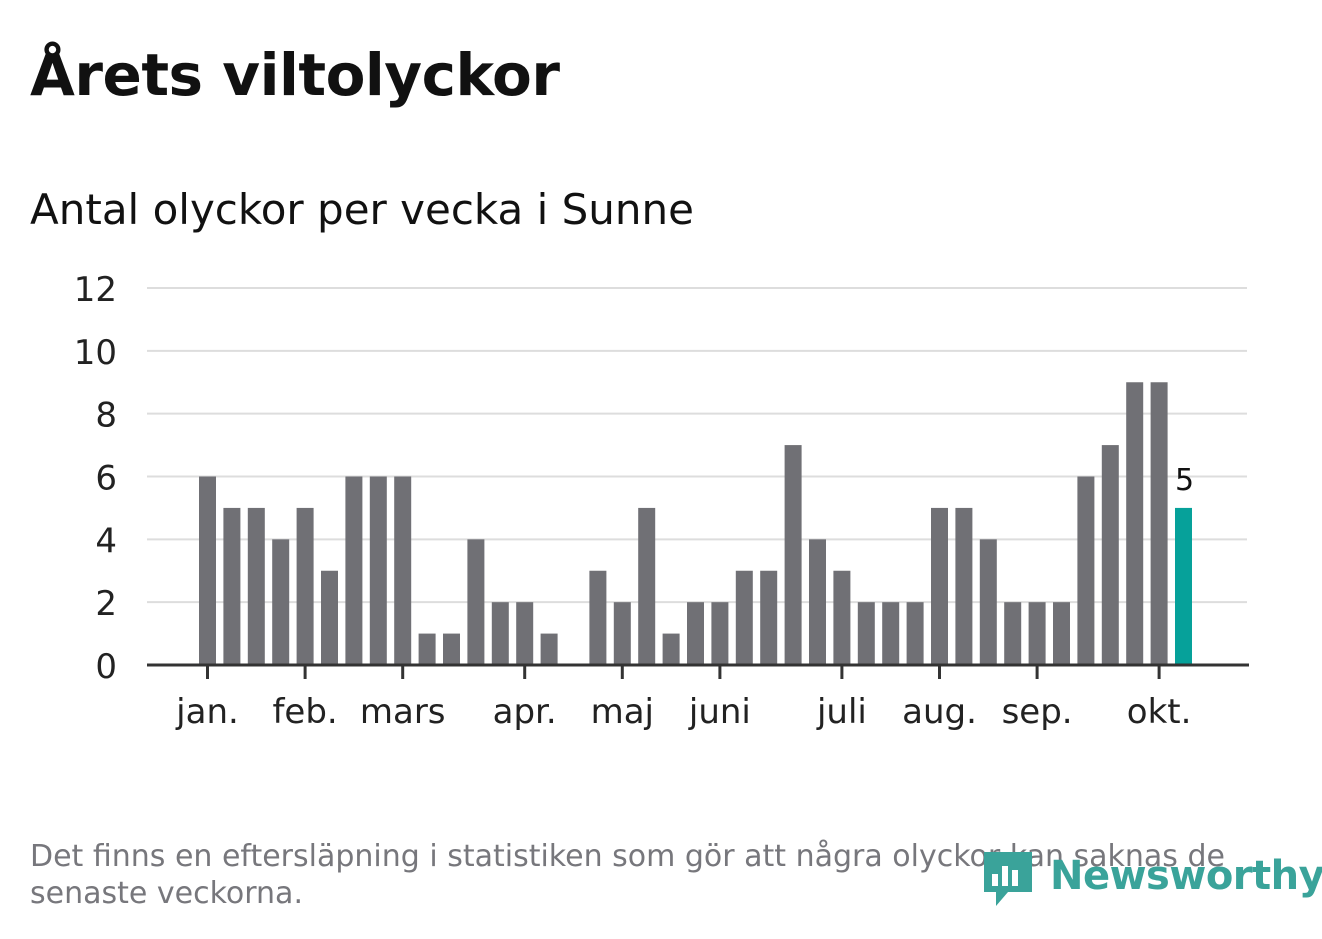 The height and width of the screenshot is (939, 1322). Describe the element at coordinates (841, 712) in the screenshot. I see `x-tick-label: juli` at that location.